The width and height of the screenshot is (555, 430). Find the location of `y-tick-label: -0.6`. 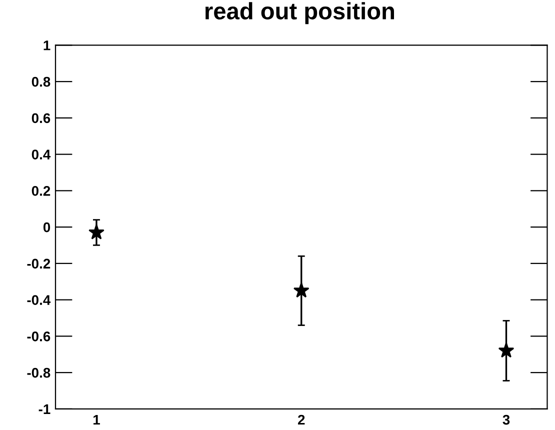

y-tick-label: -0.6 is located at coordinates (38, 337).